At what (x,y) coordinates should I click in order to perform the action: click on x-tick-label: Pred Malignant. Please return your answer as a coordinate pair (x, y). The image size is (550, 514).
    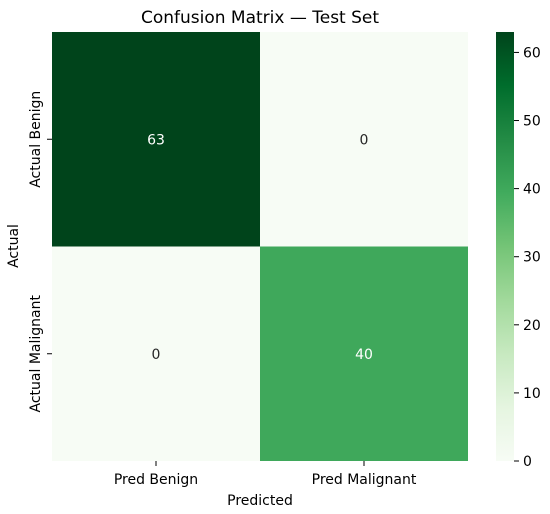
    Looking at the image, I should click on (364, 480).